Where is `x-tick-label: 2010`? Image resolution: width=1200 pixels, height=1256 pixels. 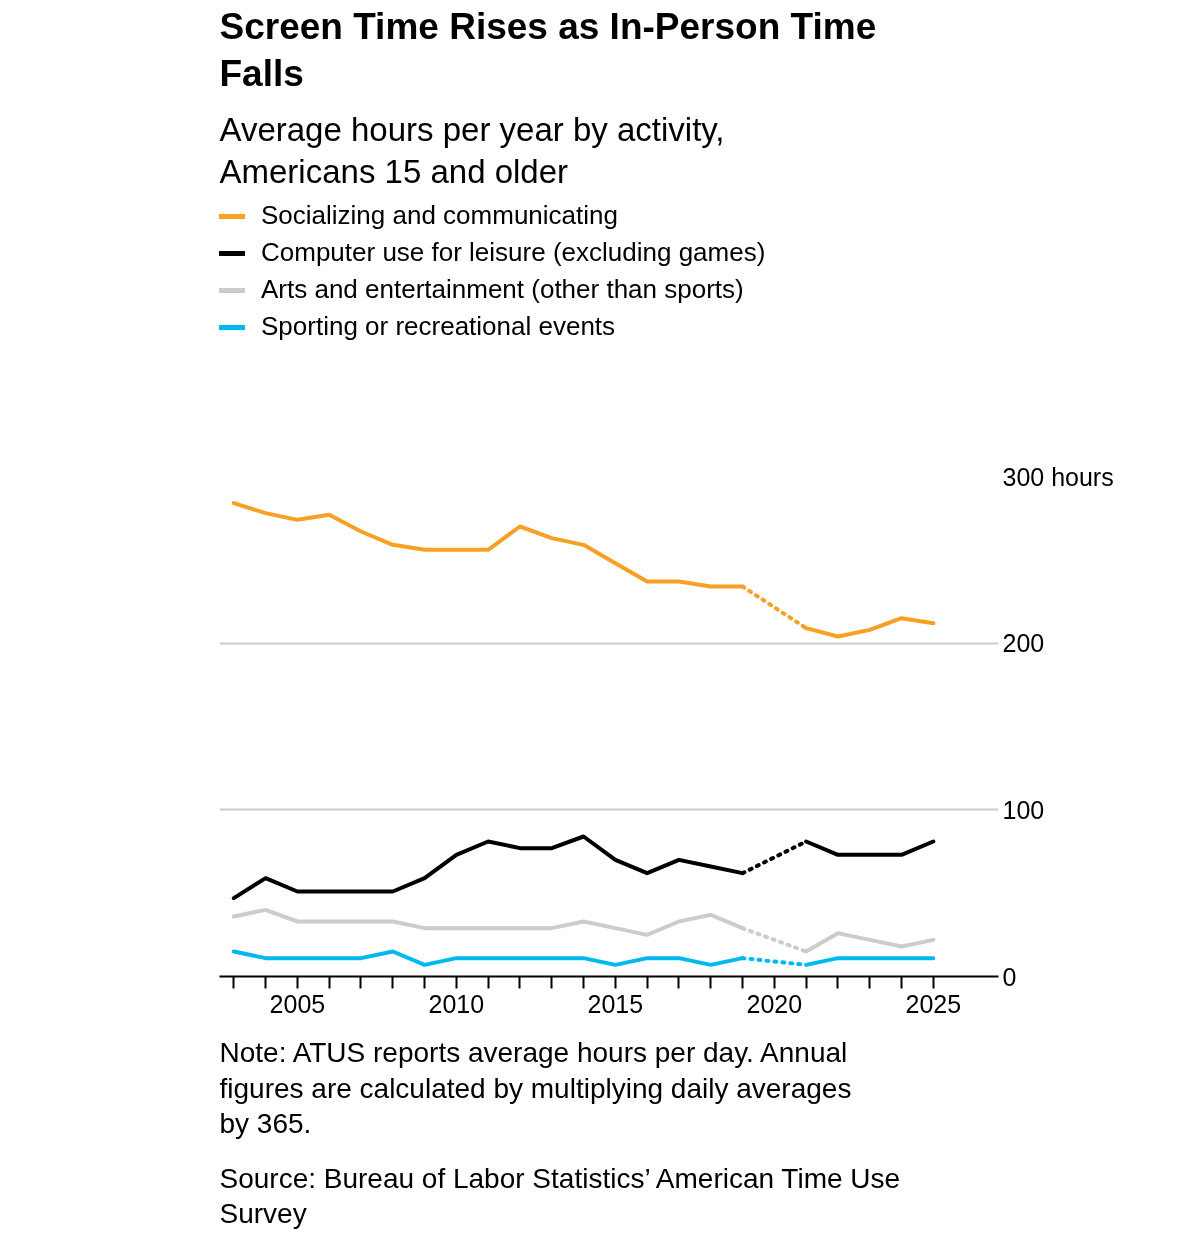 x-tick-label: 2010 is located at coordinates (456, 1003).